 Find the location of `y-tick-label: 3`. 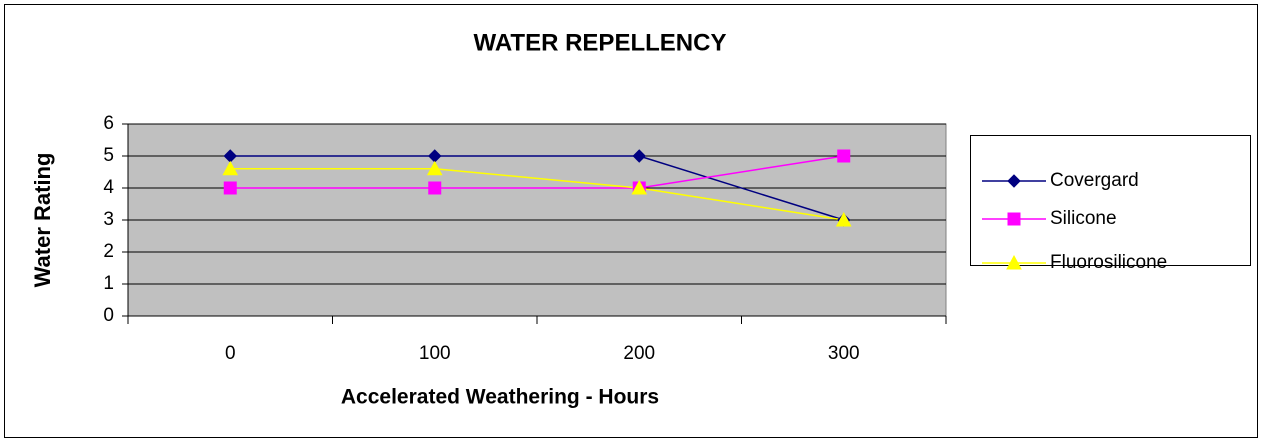

y-tick-label: 3 is located at coordinates (108, 219).